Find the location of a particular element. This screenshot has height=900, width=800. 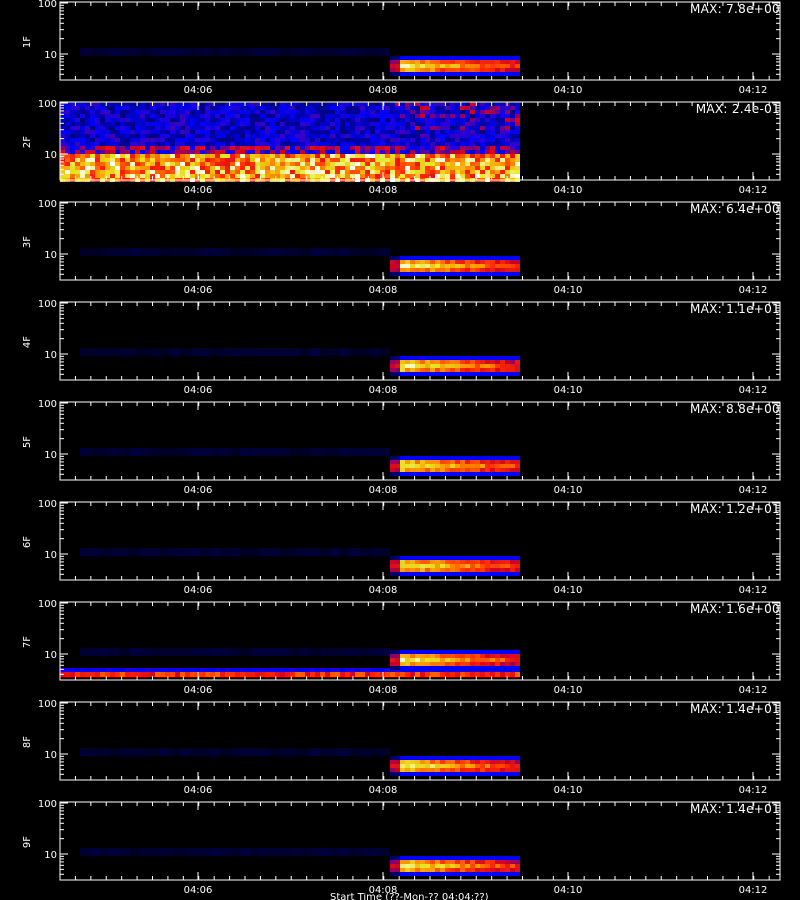

y-tick-label: 100 is located at coordinates (47, 604).